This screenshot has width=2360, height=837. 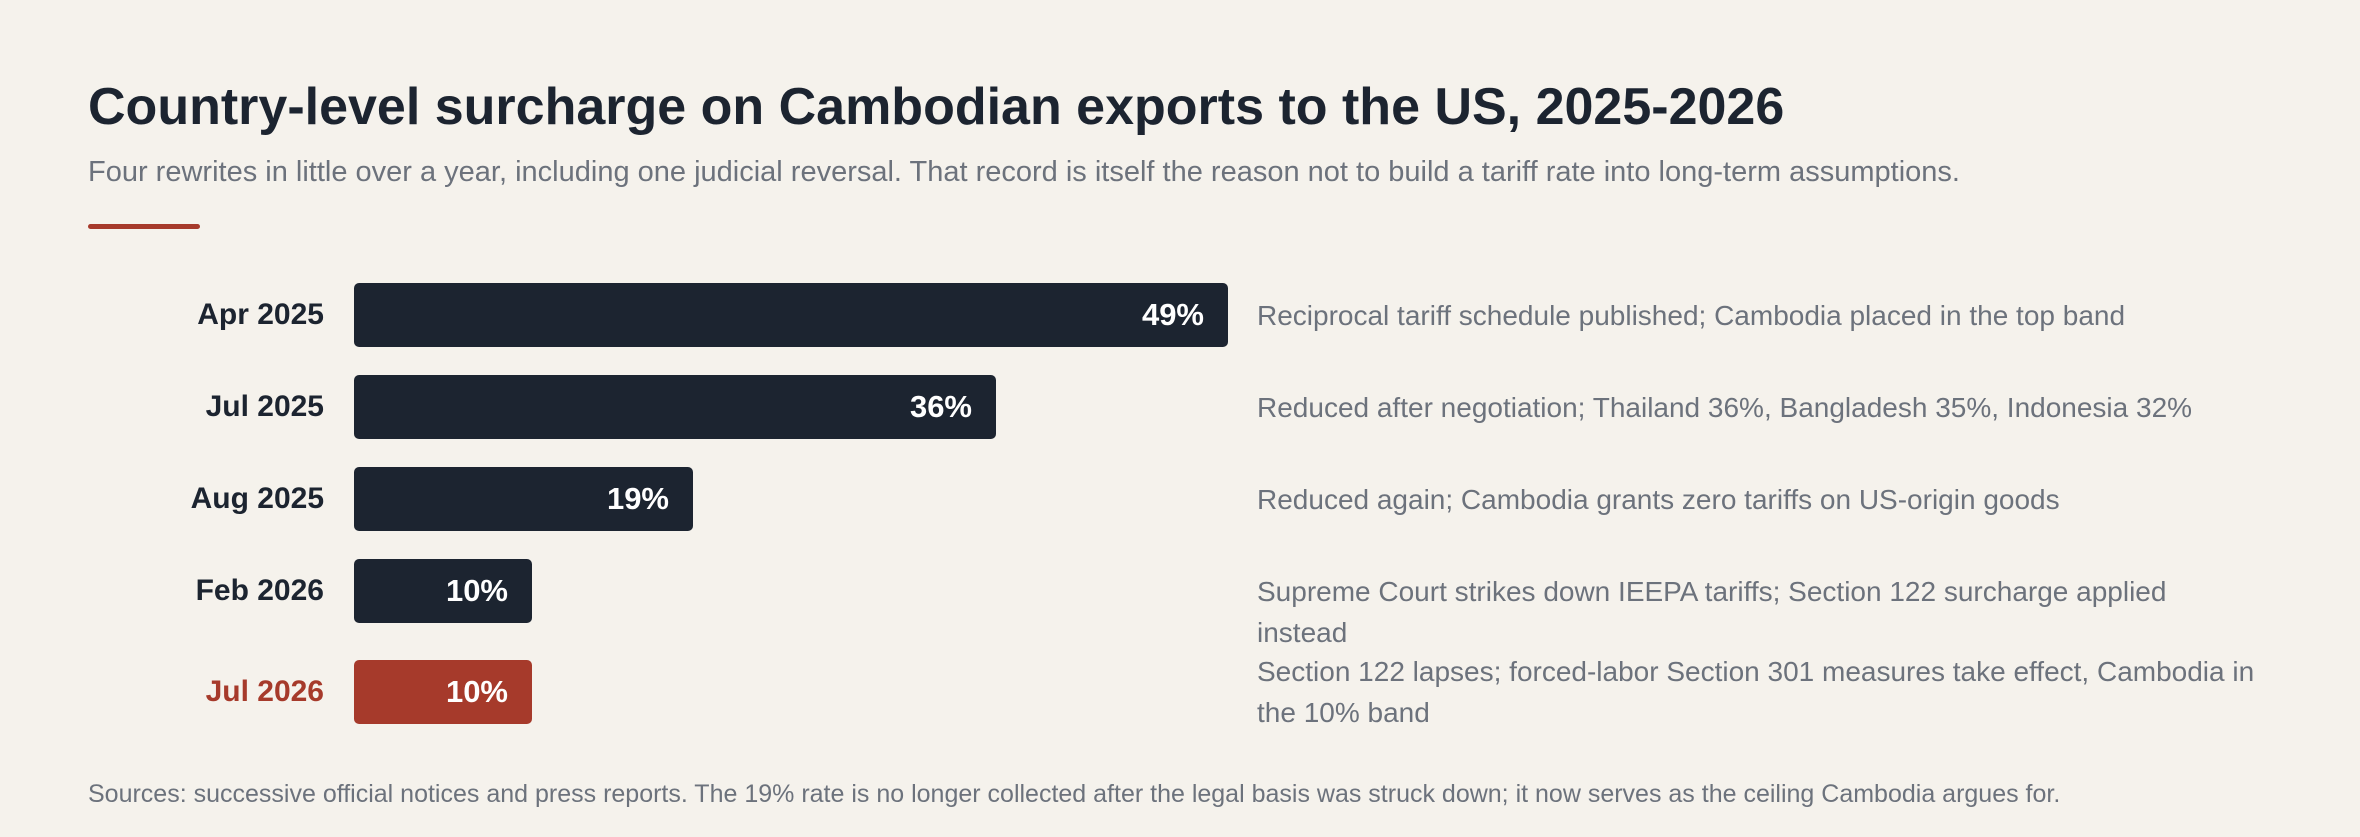 What do you see at coordinates (1180, 407) in the screenshot?
I see `bar-row-jul-2025: Jul 2025 36%` at bounding box center [1180, 407].